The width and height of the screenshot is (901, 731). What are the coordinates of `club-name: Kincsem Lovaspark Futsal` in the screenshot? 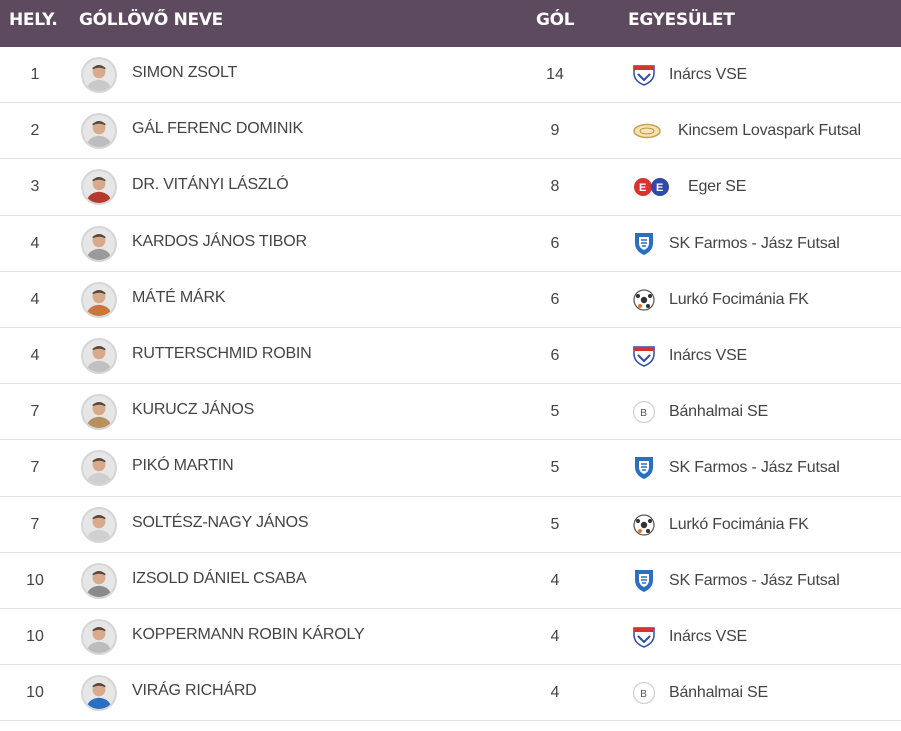 It's located at (769, 131).